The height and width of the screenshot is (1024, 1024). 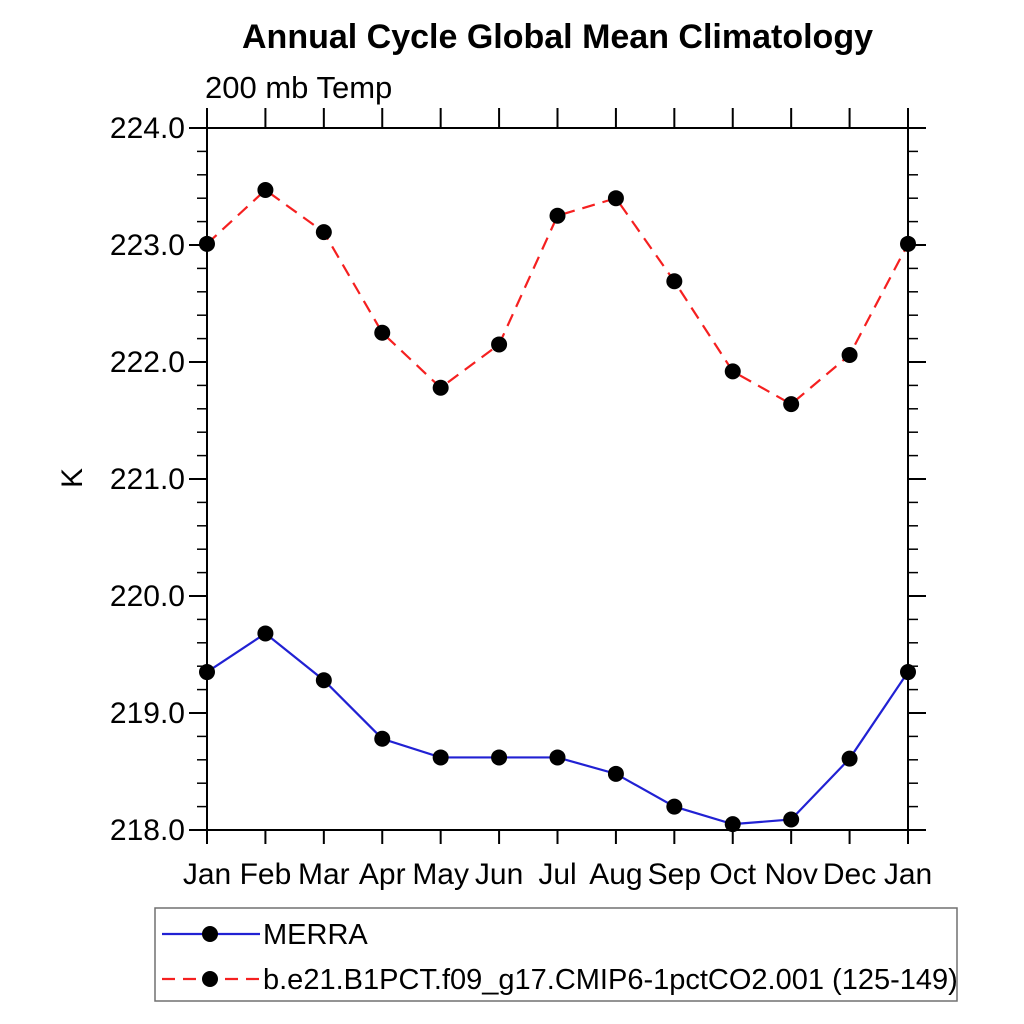 I want to click on x-tick-label: Nov, so click(x=790, y=874).